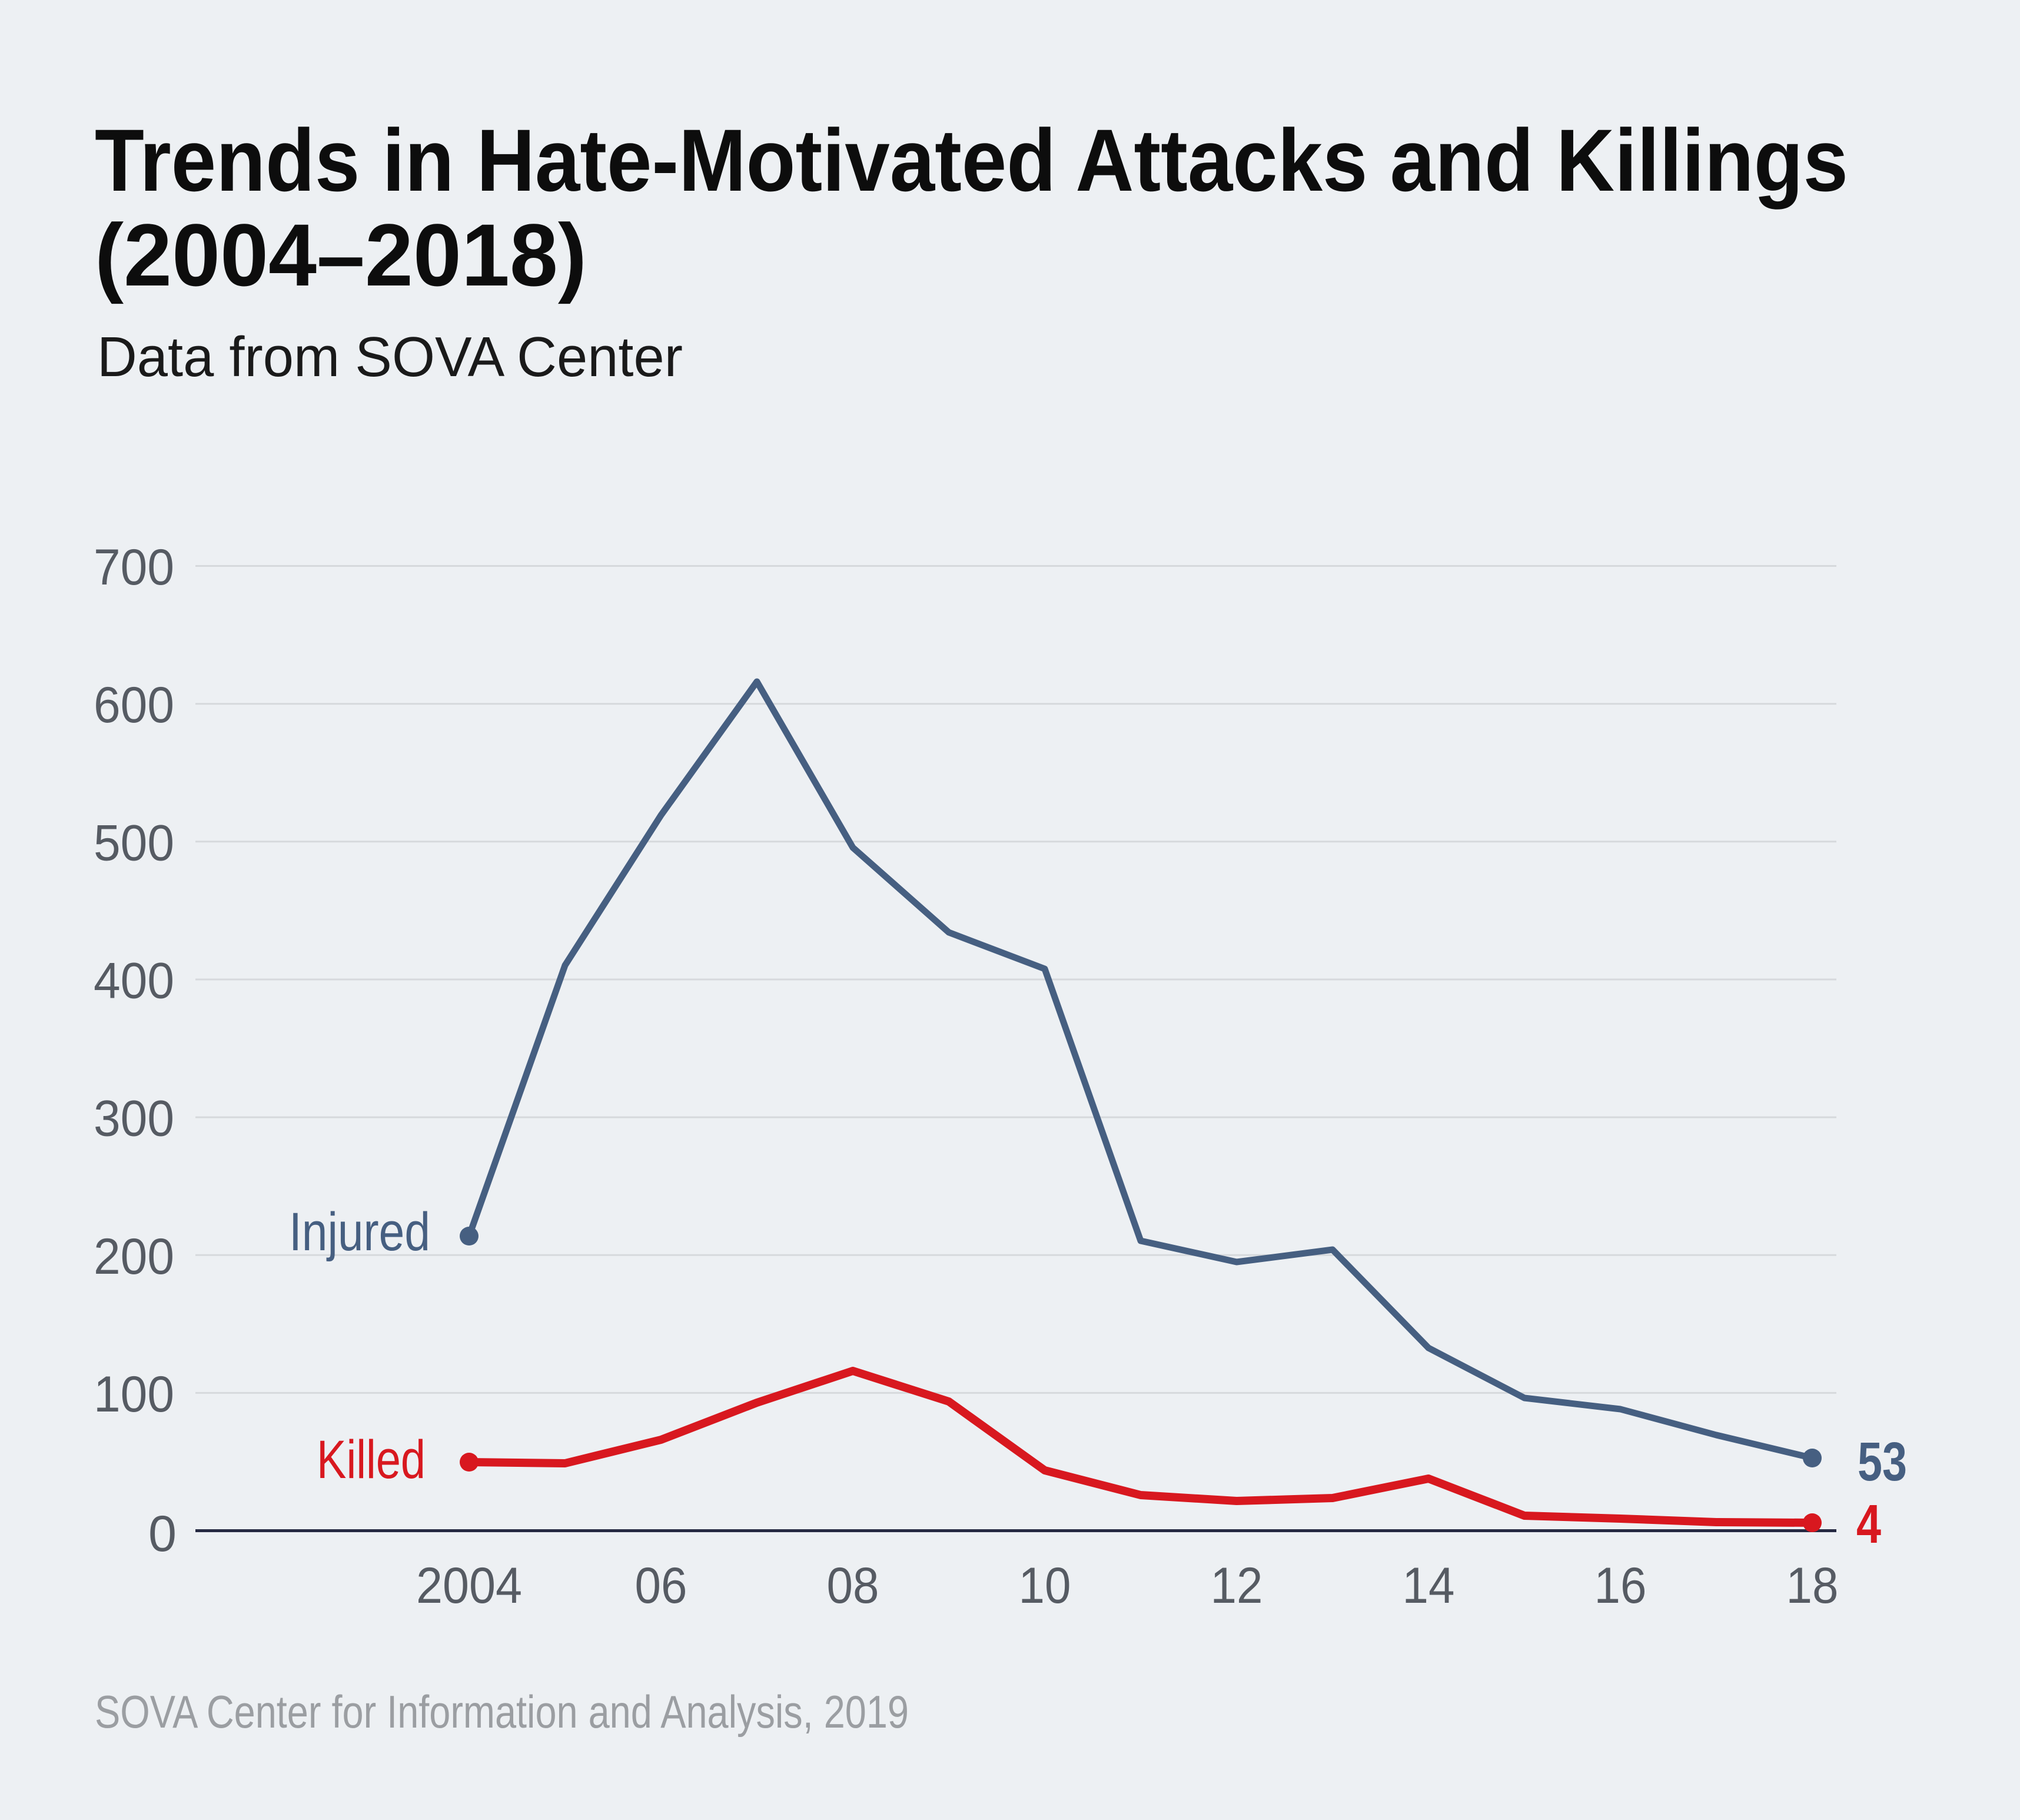  I want to click on svg-text: 0, so click(162, 1534).